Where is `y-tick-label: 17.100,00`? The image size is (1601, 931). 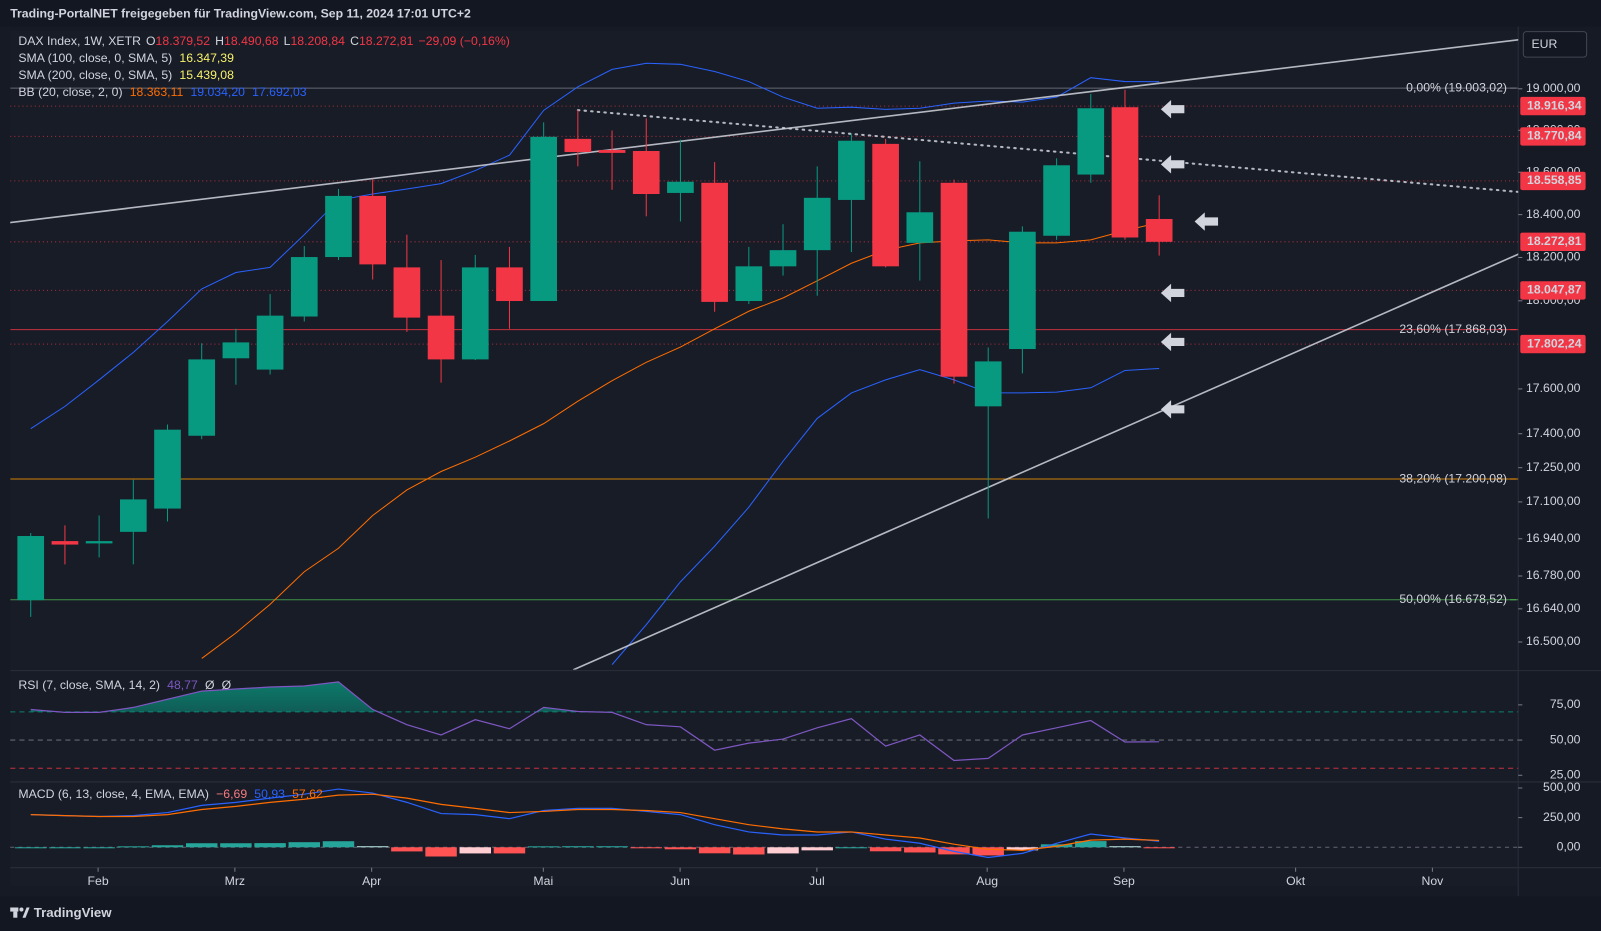 y-tick-label: 17.100,00 is located at coordinates (1553, 501).